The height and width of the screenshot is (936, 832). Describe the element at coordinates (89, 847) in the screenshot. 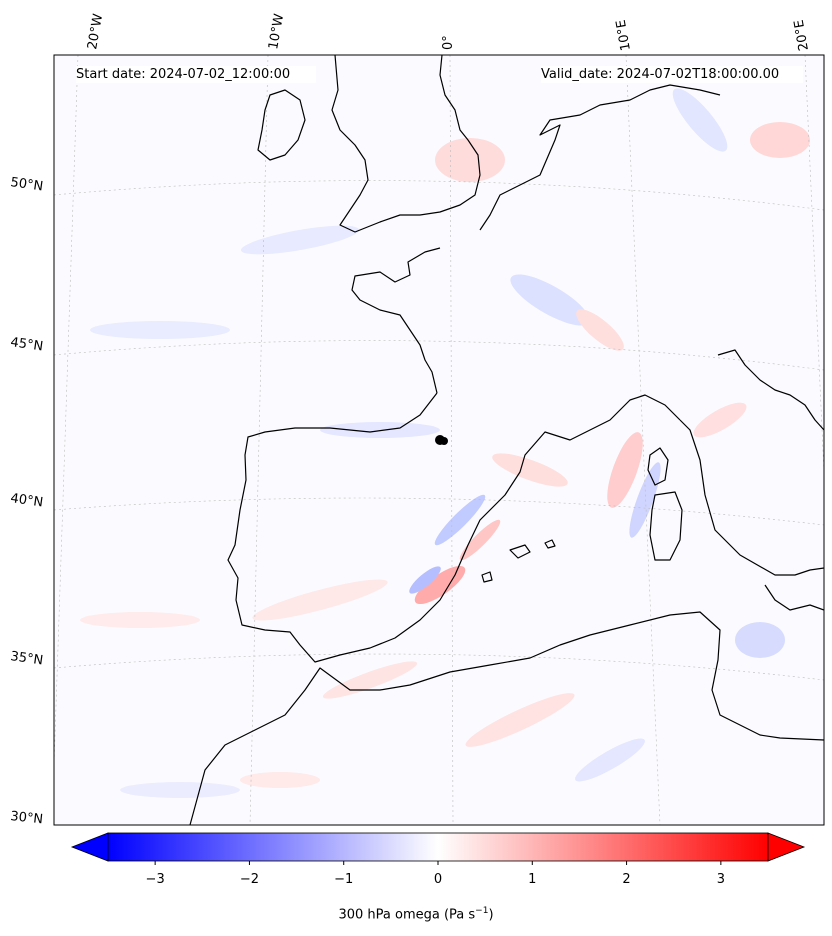

I see `colorbar-extend-low` at that location.